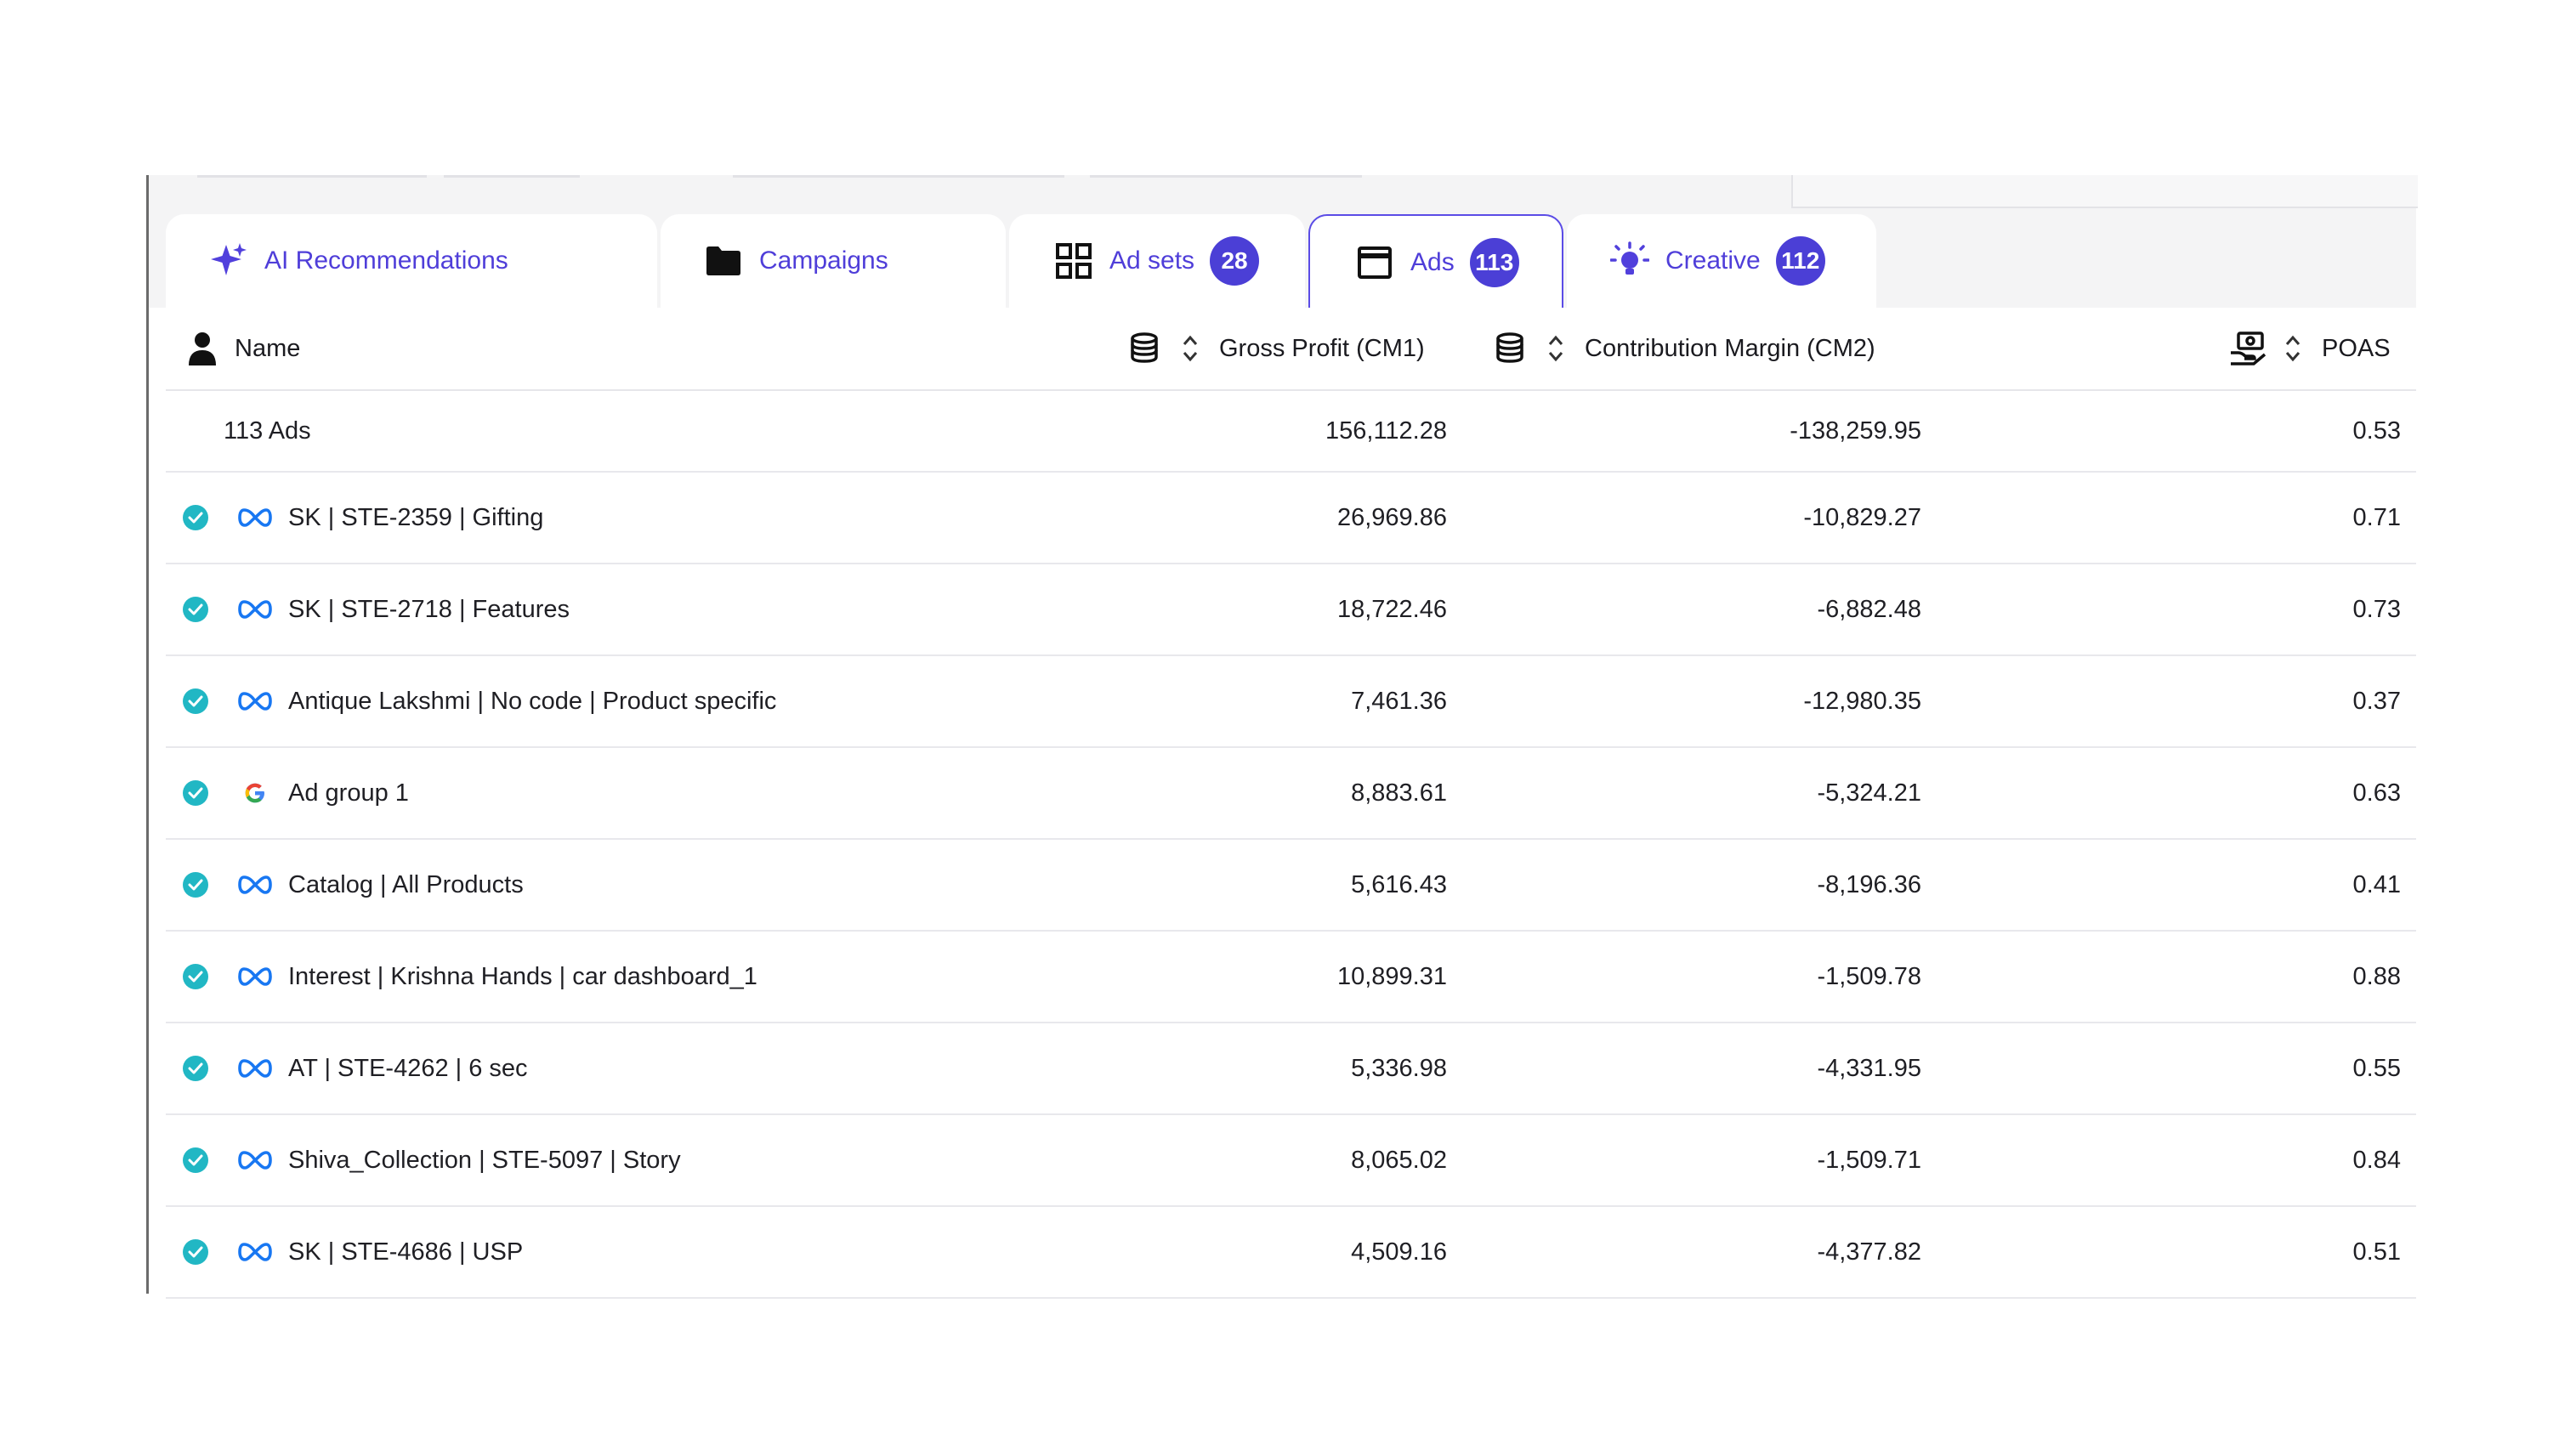 Image resolution: width=2553 pixels, height=1456 pixels. What do you see at coordinates (406, 884) in the screenshot?
I see `ad-name: Catalog | All Products` at bounding box center [406, 884].